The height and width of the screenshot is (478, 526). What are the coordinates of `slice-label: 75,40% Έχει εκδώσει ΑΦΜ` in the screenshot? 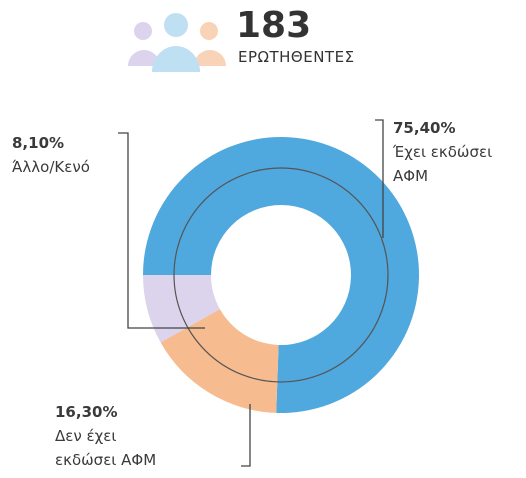 It's located at (455, 152).